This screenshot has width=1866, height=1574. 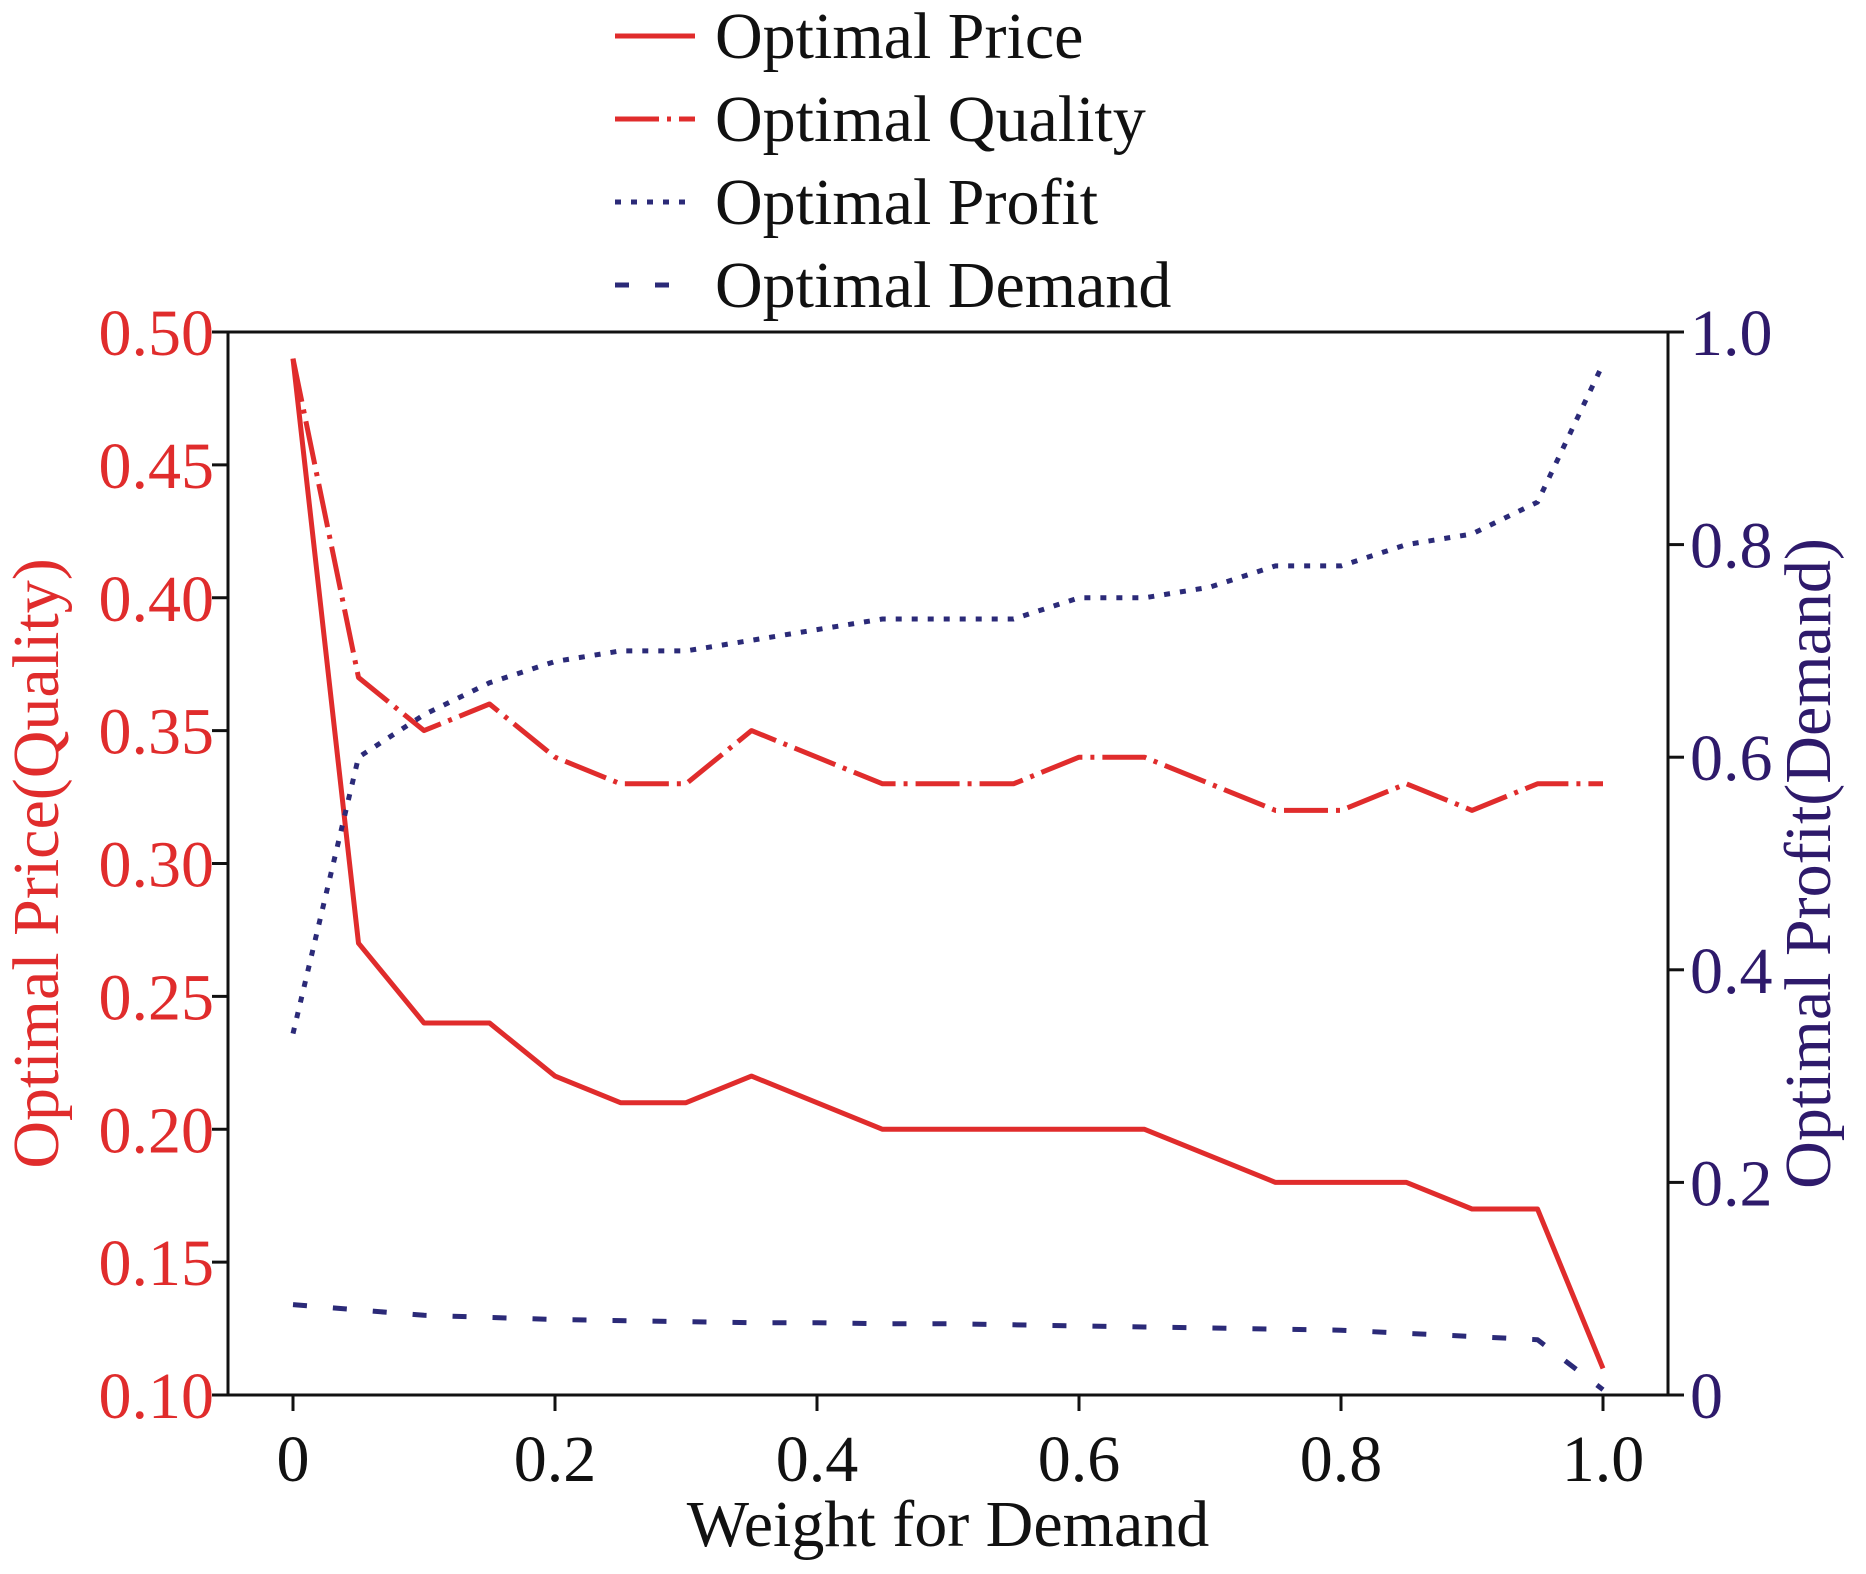 I want to click on y-axis-left-title: Optimal Price(Quality), so click(x=36, y=863).